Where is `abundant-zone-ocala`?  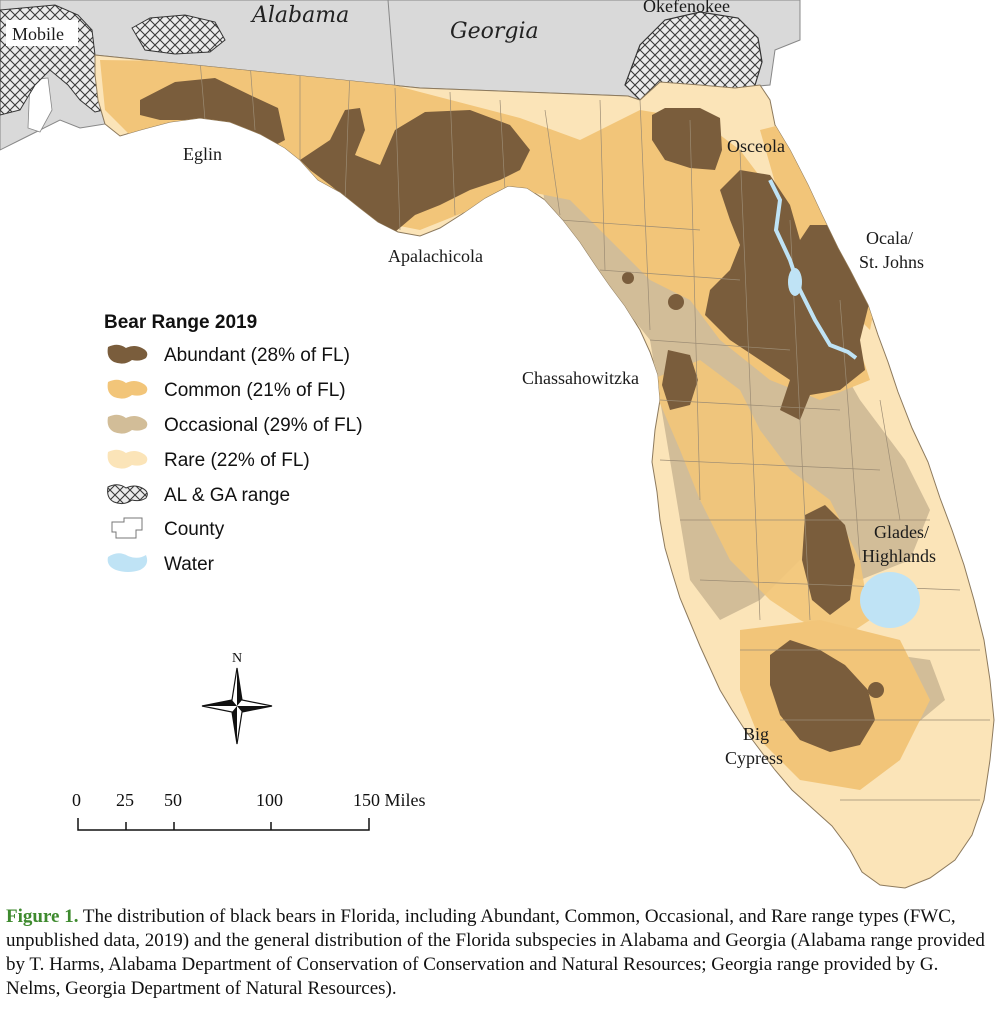
abundant-zone-ocala is located at coordinates (787, 295).